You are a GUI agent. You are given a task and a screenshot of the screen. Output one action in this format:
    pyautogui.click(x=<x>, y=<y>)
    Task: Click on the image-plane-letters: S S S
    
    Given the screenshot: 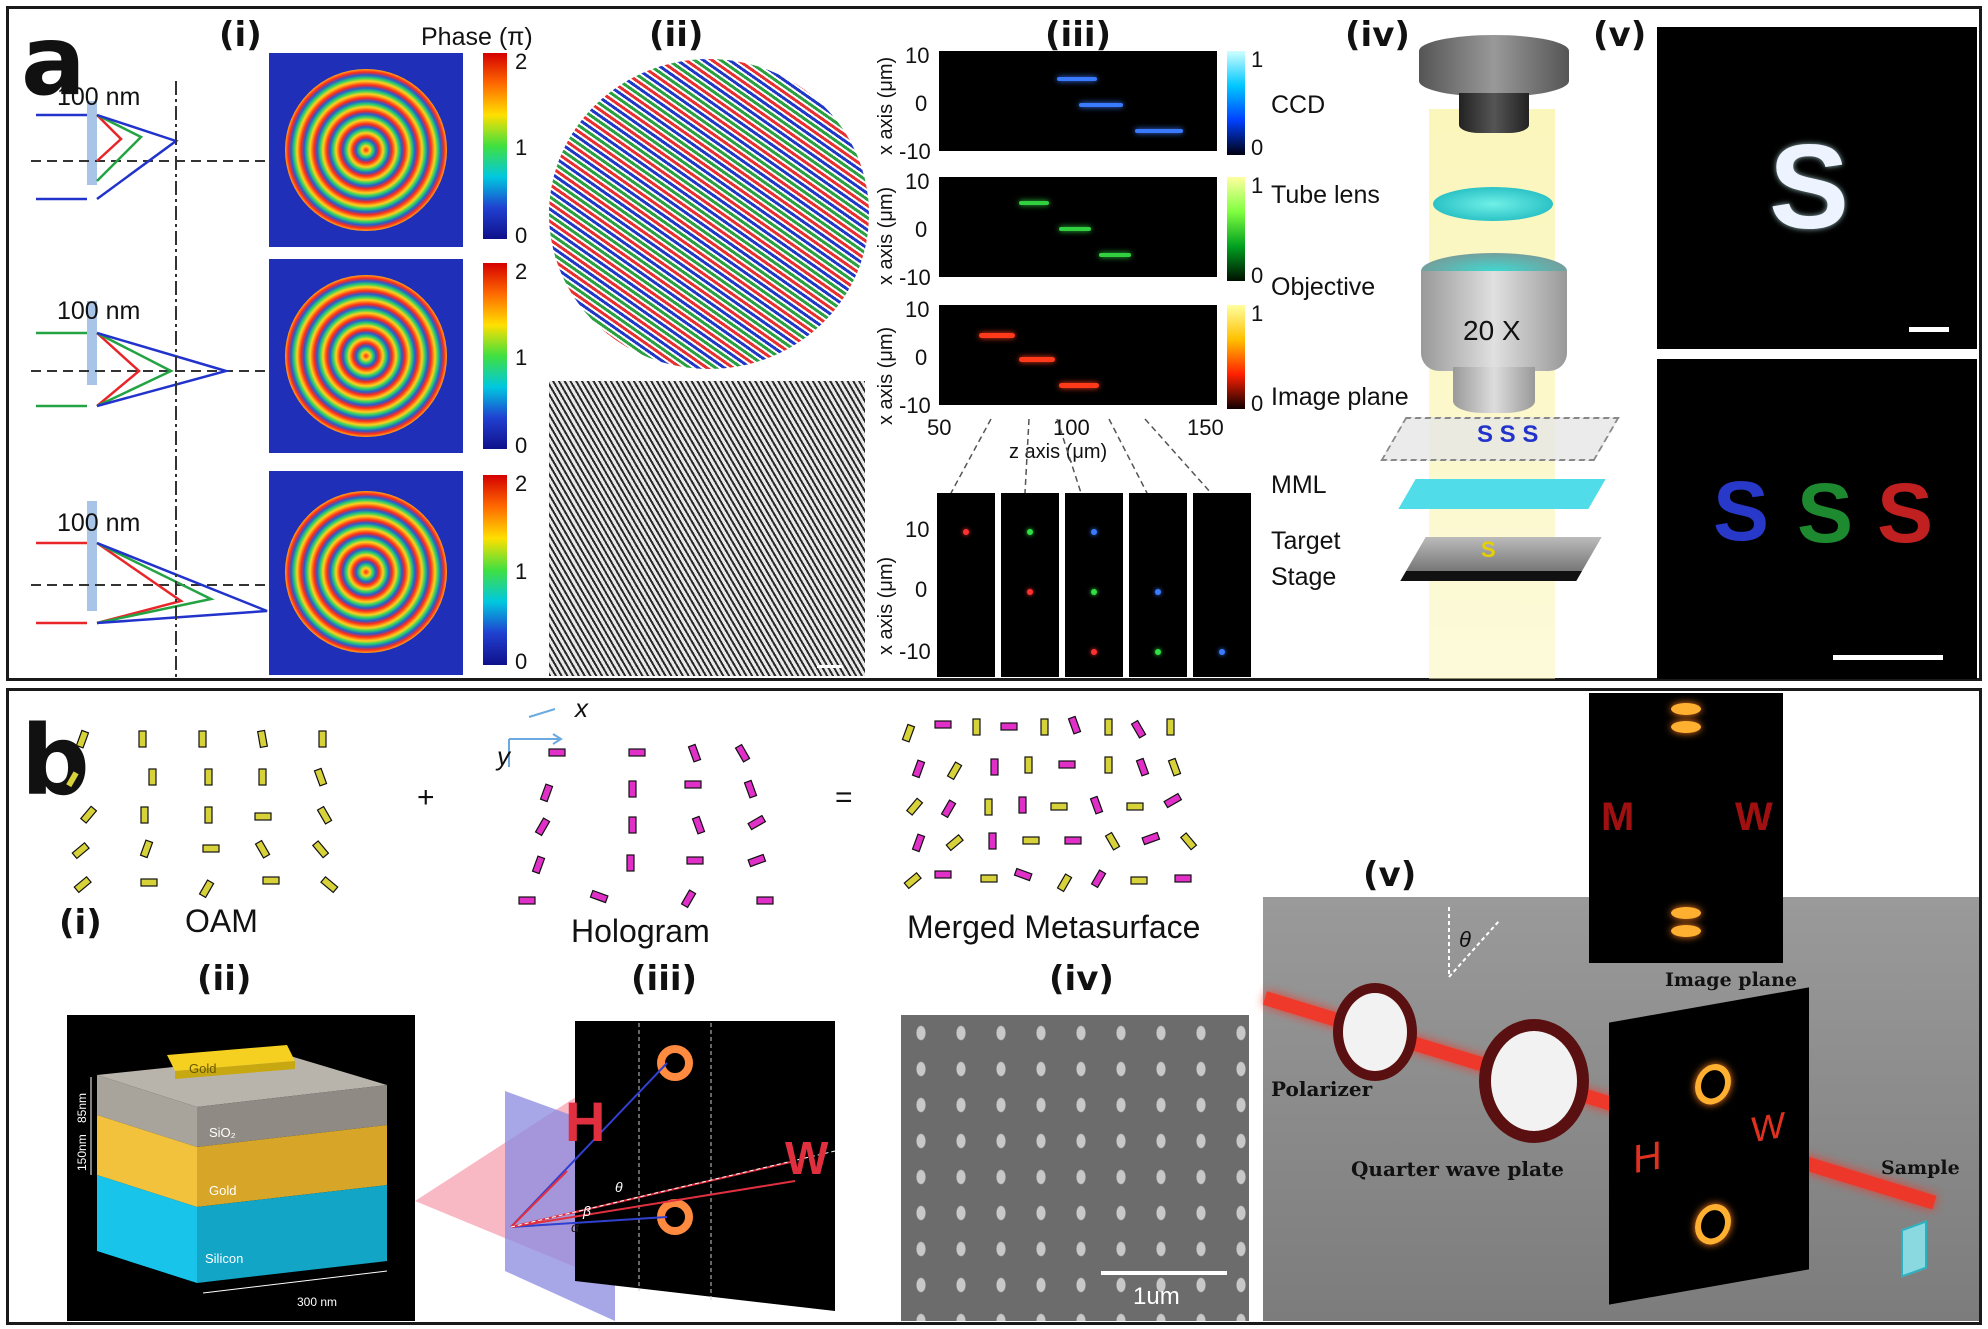 What is the action you would take?
    pyautogui.click(x=1508, y=434)
    